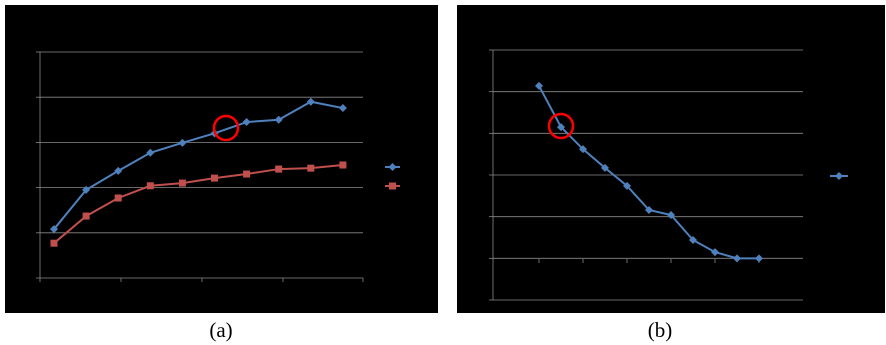 This screenshot has height=345, width=886. Describe the element at coordinates (660, 330) in the screenshot. I see `caption: (b)` at that location.